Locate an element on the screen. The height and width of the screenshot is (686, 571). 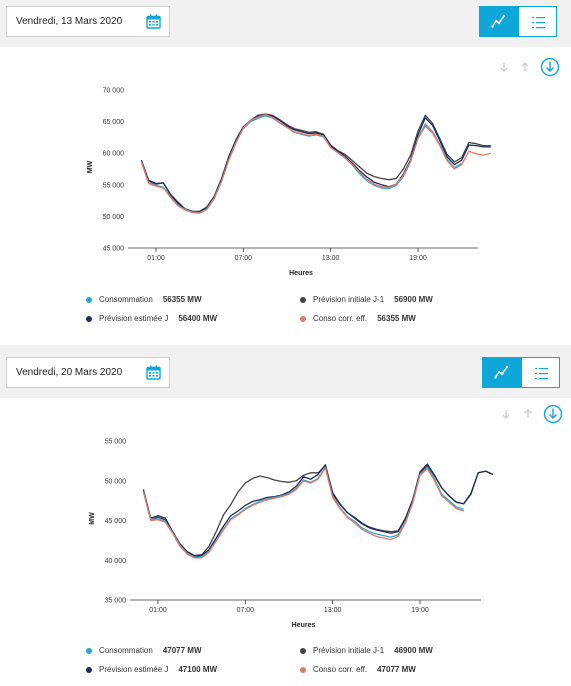
legend-prevision-j1: Prévision initiale J-1 46900 MW is located at coordinates (366, 650).